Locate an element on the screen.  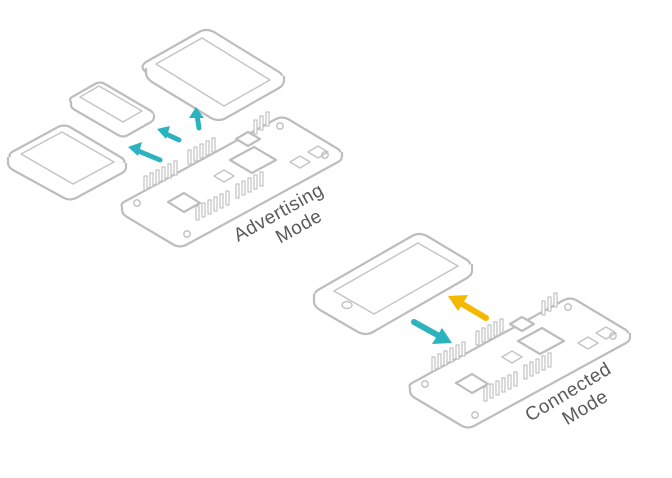
arrow-up-icon is located at coordinates (468, 308).